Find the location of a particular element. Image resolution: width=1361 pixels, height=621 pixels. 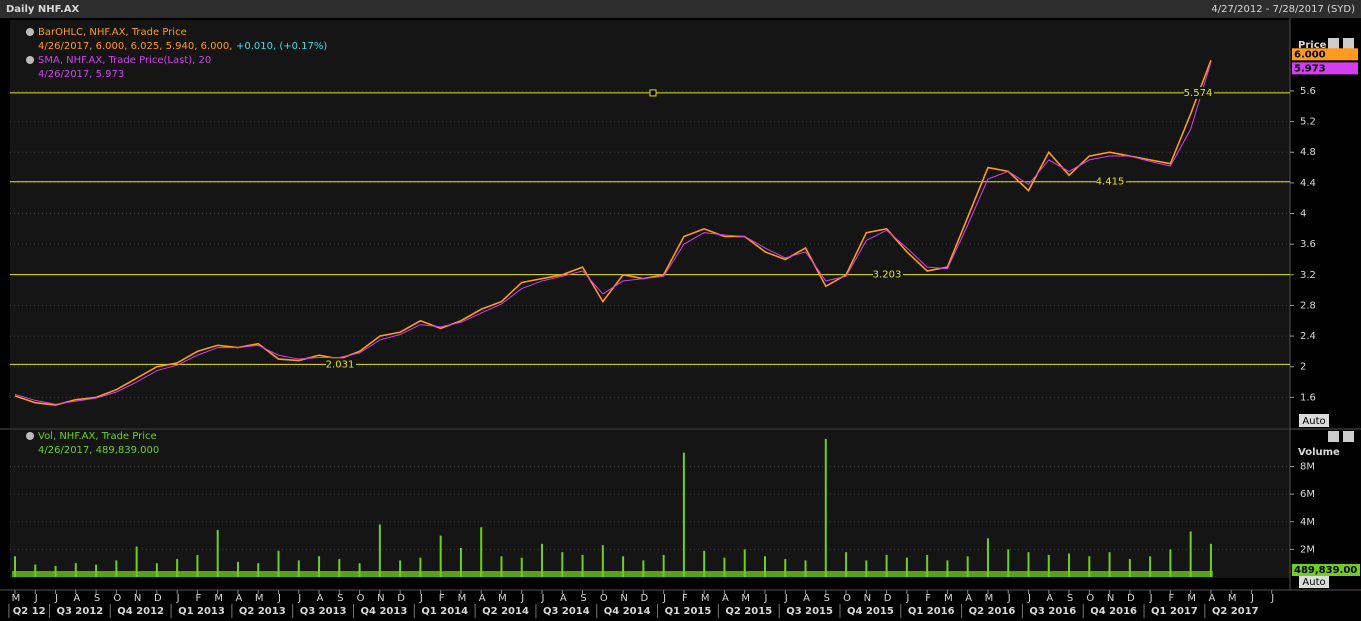

y-tick-label: 3.6 is located at coordinates (1308, 244).